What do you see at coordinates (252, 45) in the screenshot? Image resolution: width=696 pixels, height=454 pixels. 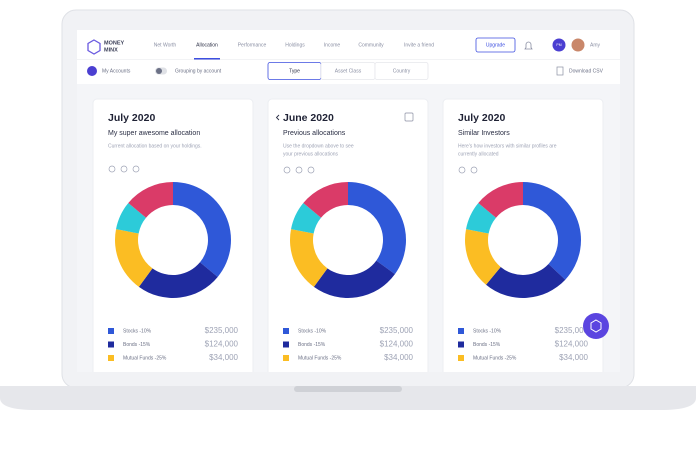 I see `nav-item: Performance` at bounding box center [252, 45].